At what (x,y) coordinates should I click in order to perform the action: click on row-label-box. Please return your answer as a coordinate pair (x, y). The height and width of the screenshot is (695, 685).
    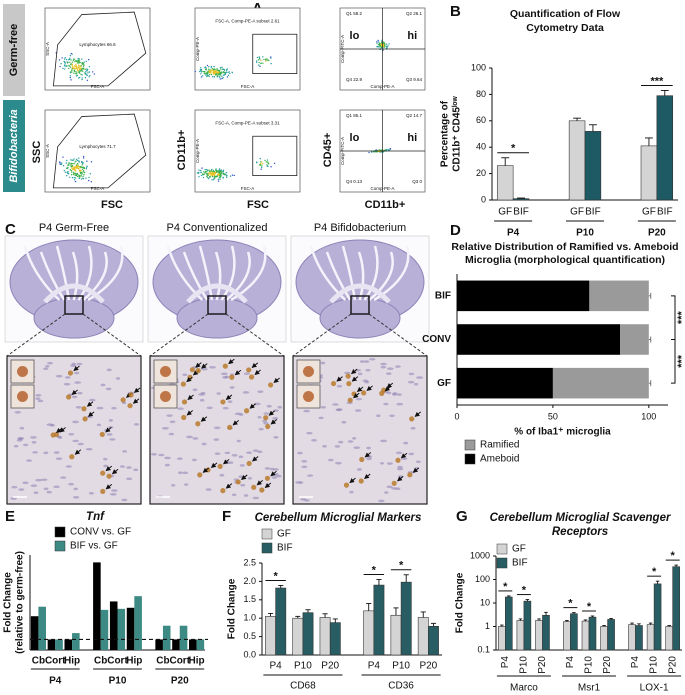
    Looking at the image, I should click on (14, 50).